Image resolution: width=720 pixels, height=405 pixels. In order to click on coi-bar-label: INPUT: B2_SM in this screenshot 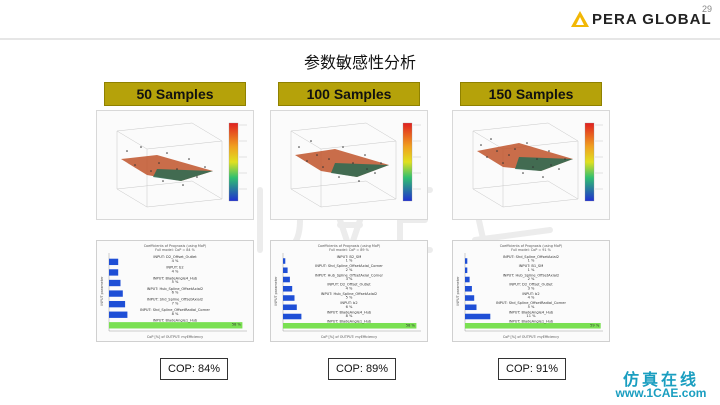, I will do `click(349, 257)`.